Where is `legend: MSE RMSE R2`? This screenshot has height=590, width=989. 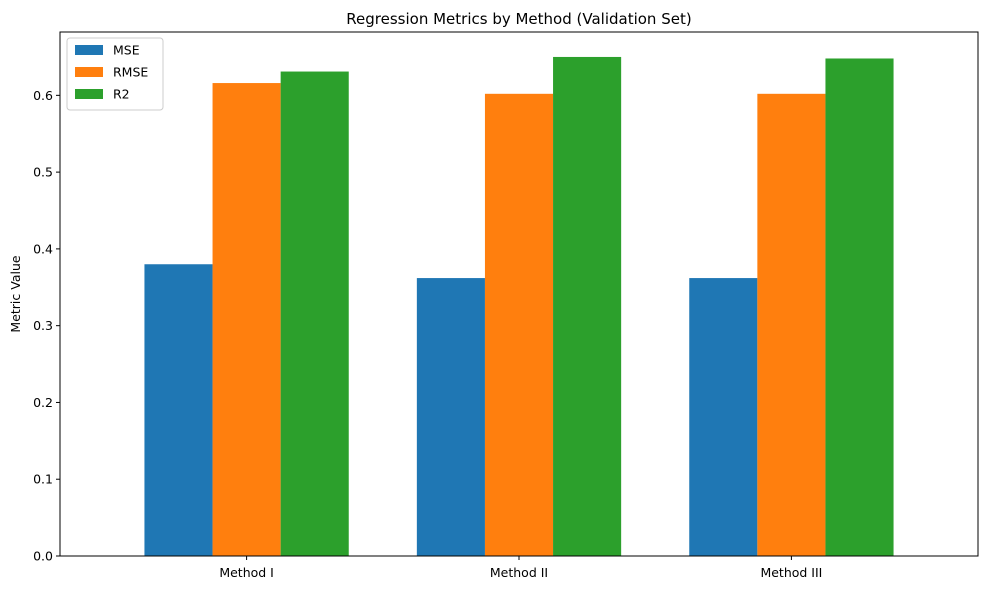
legend: MSE RMSE R2 is located at coordinates (115, 74).